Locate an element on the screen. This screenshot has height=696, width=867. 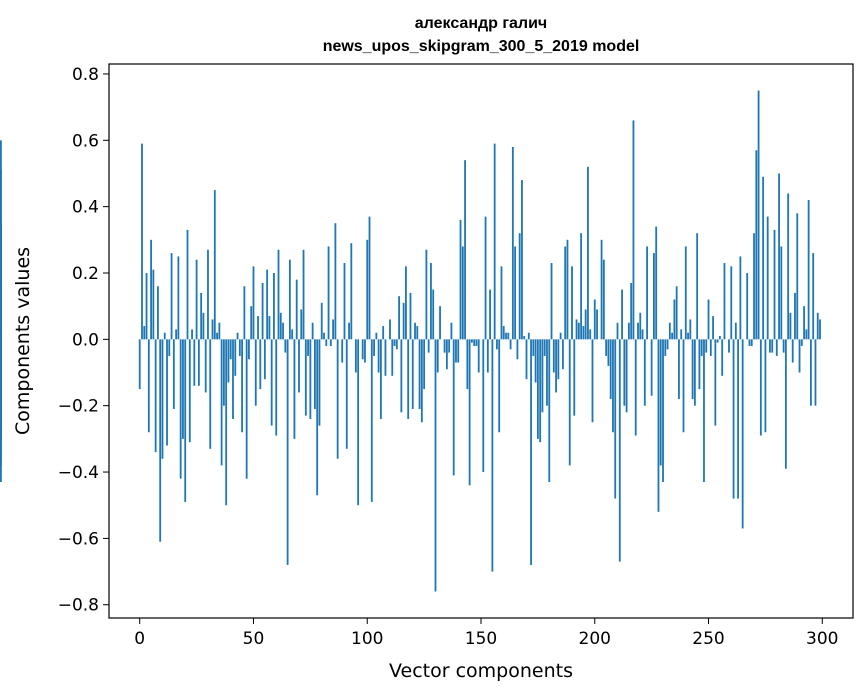
y-tick-label: 0.8 is located at coordinates (85, 75).